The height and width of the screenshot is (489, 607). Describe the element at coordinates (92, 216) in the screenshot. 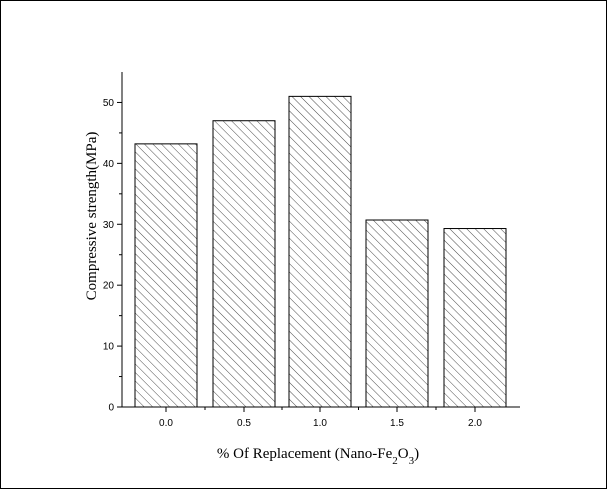

I see `y-axis-title: Compressive strength(MPa)` at that location.